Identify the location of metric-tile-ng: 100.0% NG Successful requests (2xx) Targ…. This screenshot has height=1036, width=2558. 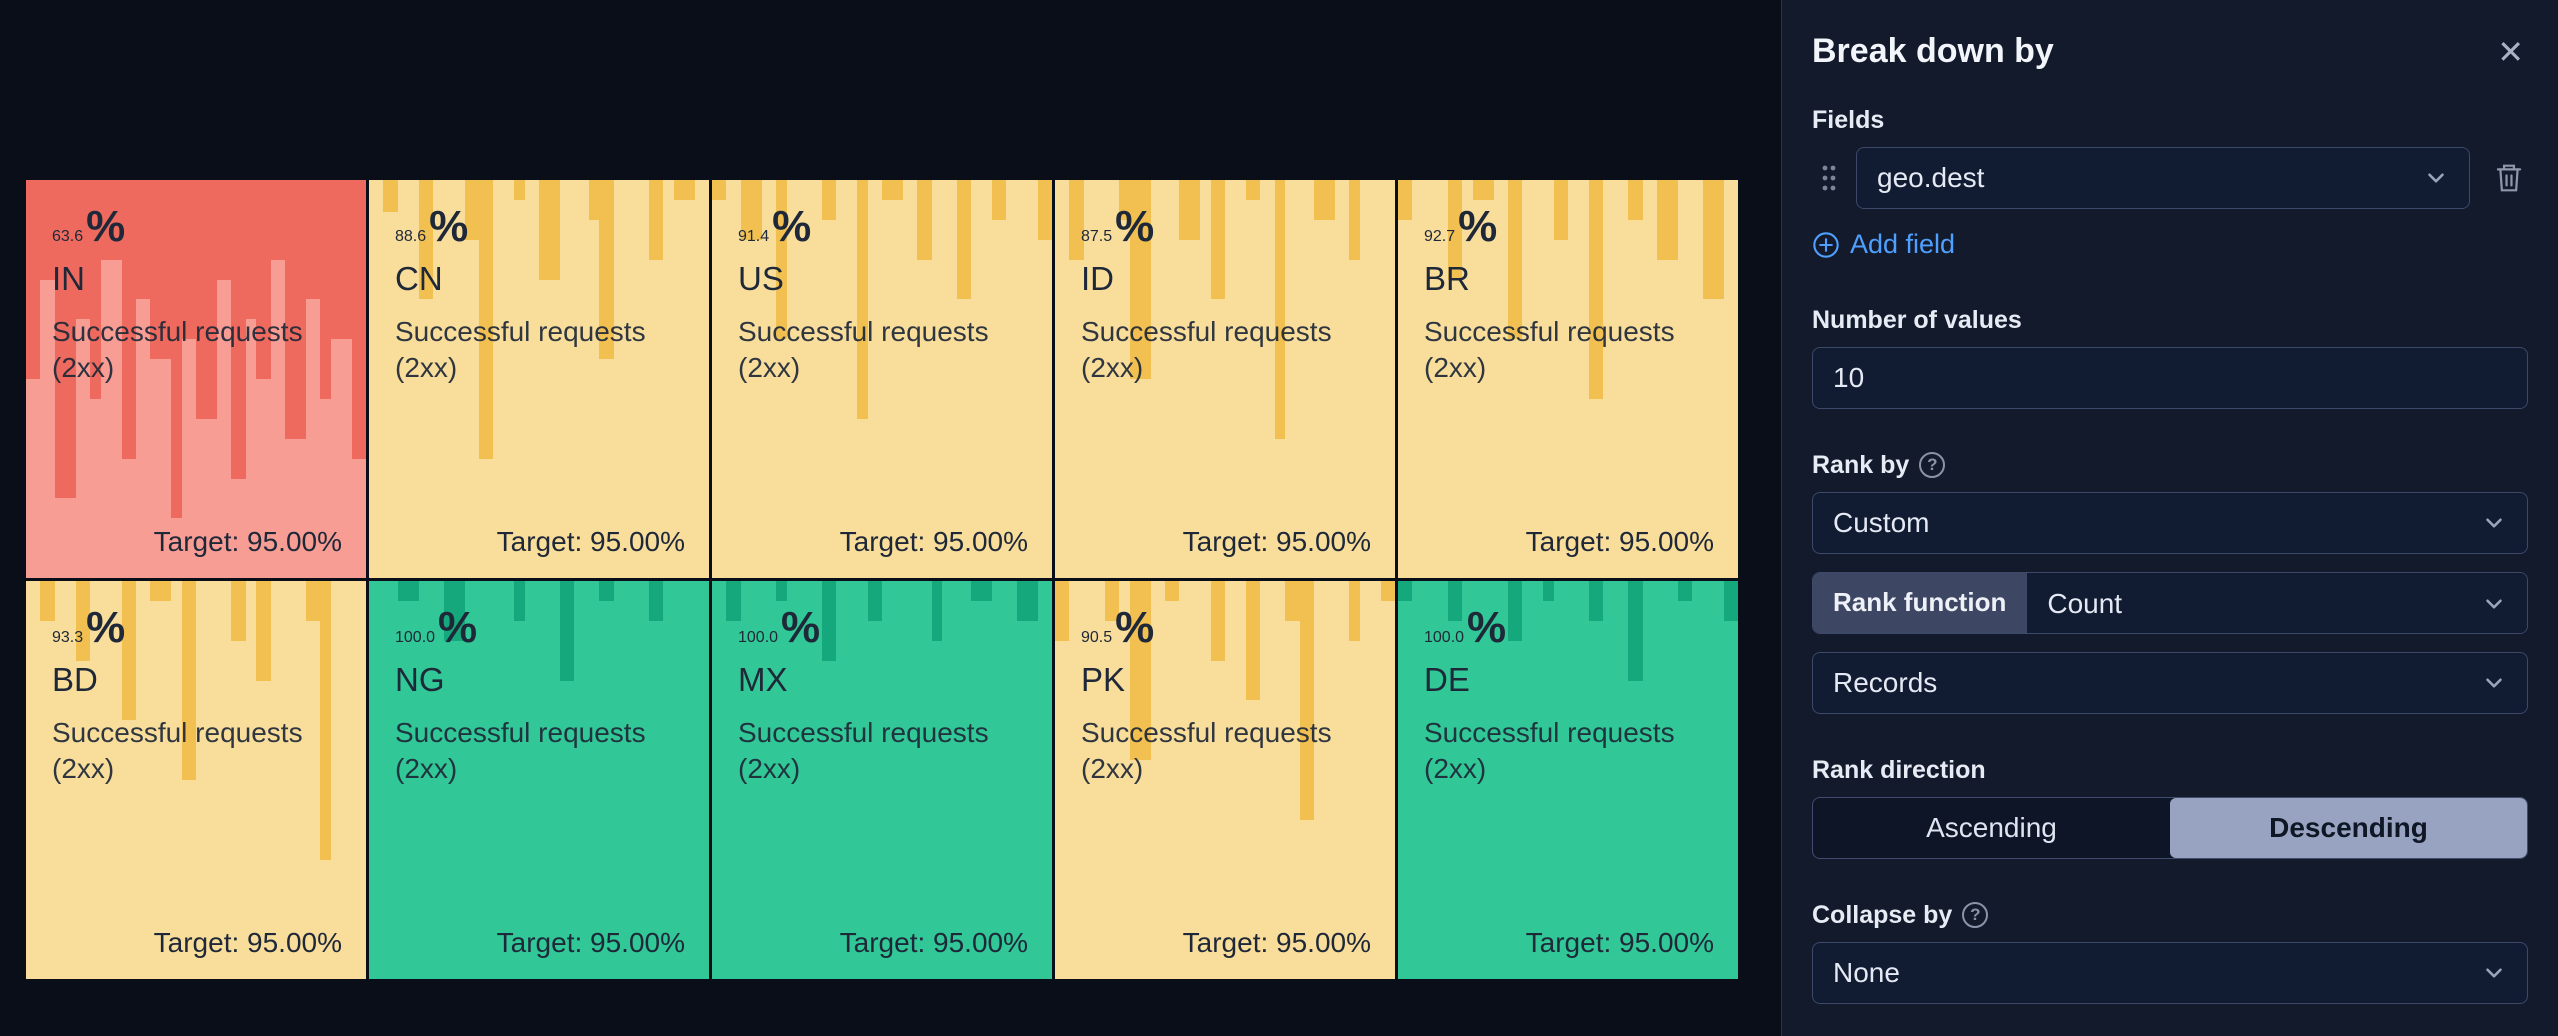
(539, 780).